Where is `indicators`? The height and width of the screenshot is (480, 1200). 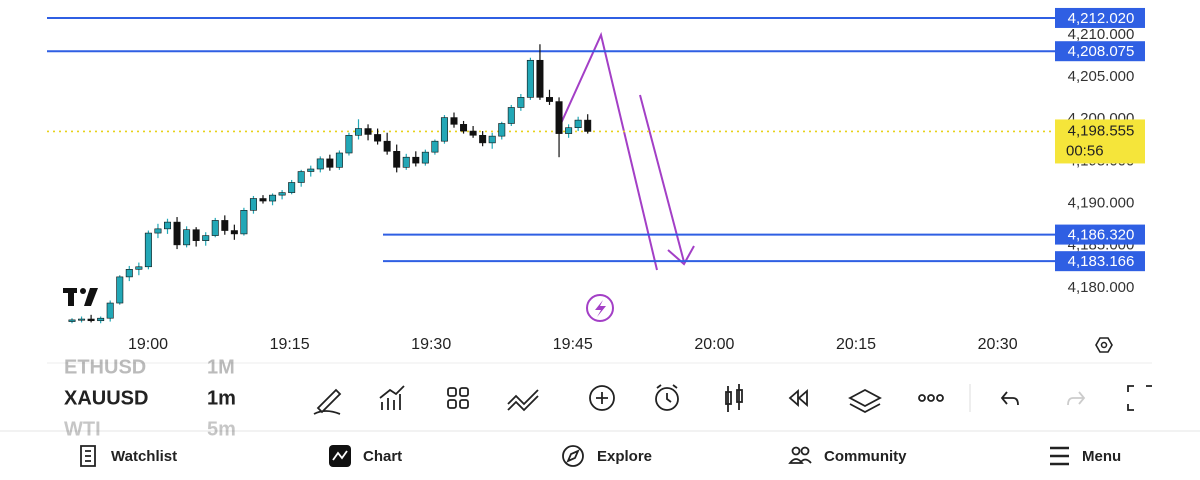 indicators is located at coordinates (392, 397).